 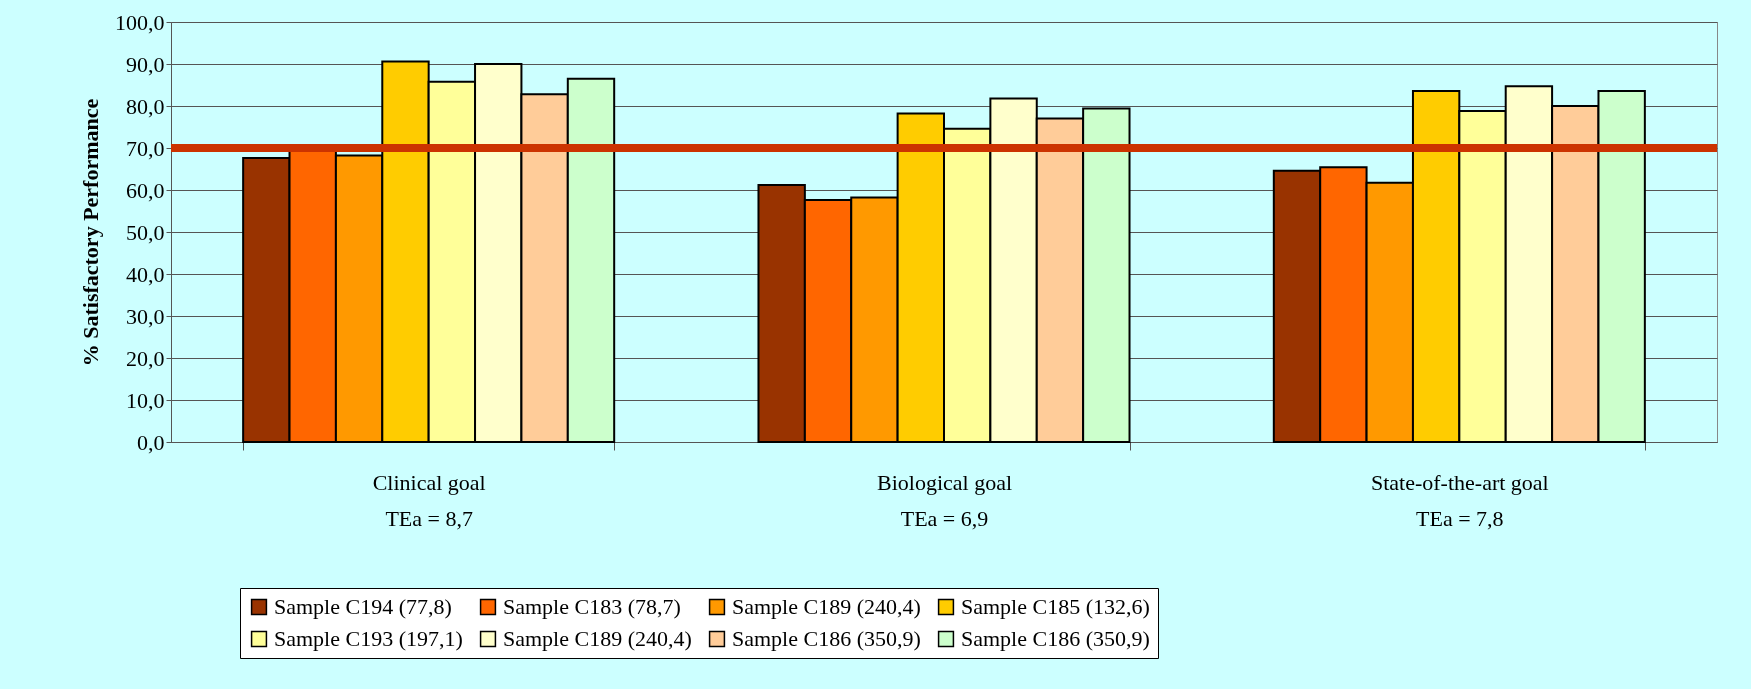 I want to click on legend-label: Sample C193 (197,1), so click(x=368, y=638).